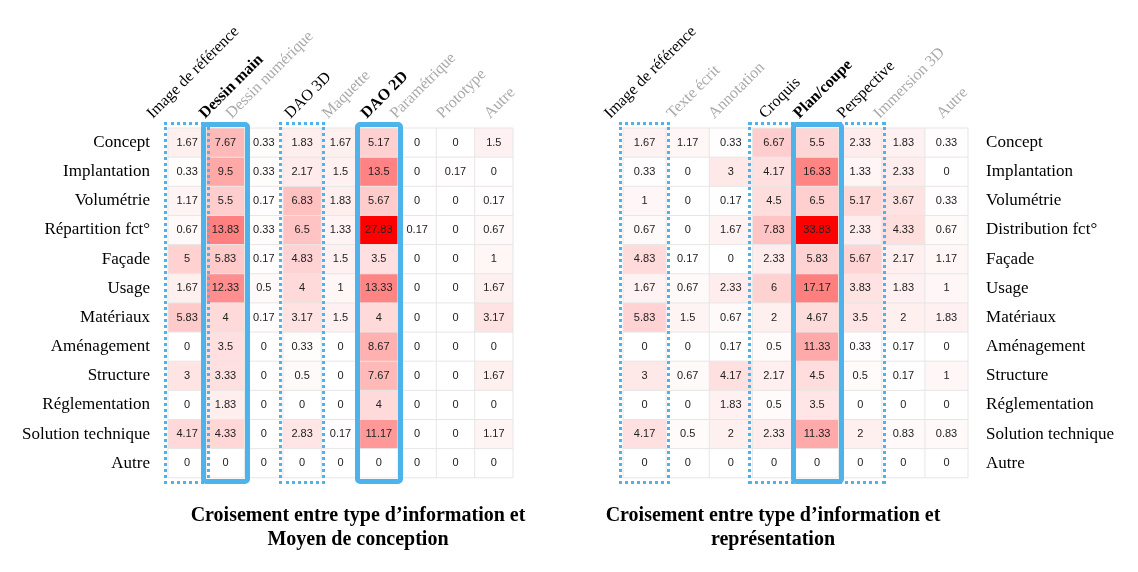  I want to click on data-label: 1.33, so click(340, 229).